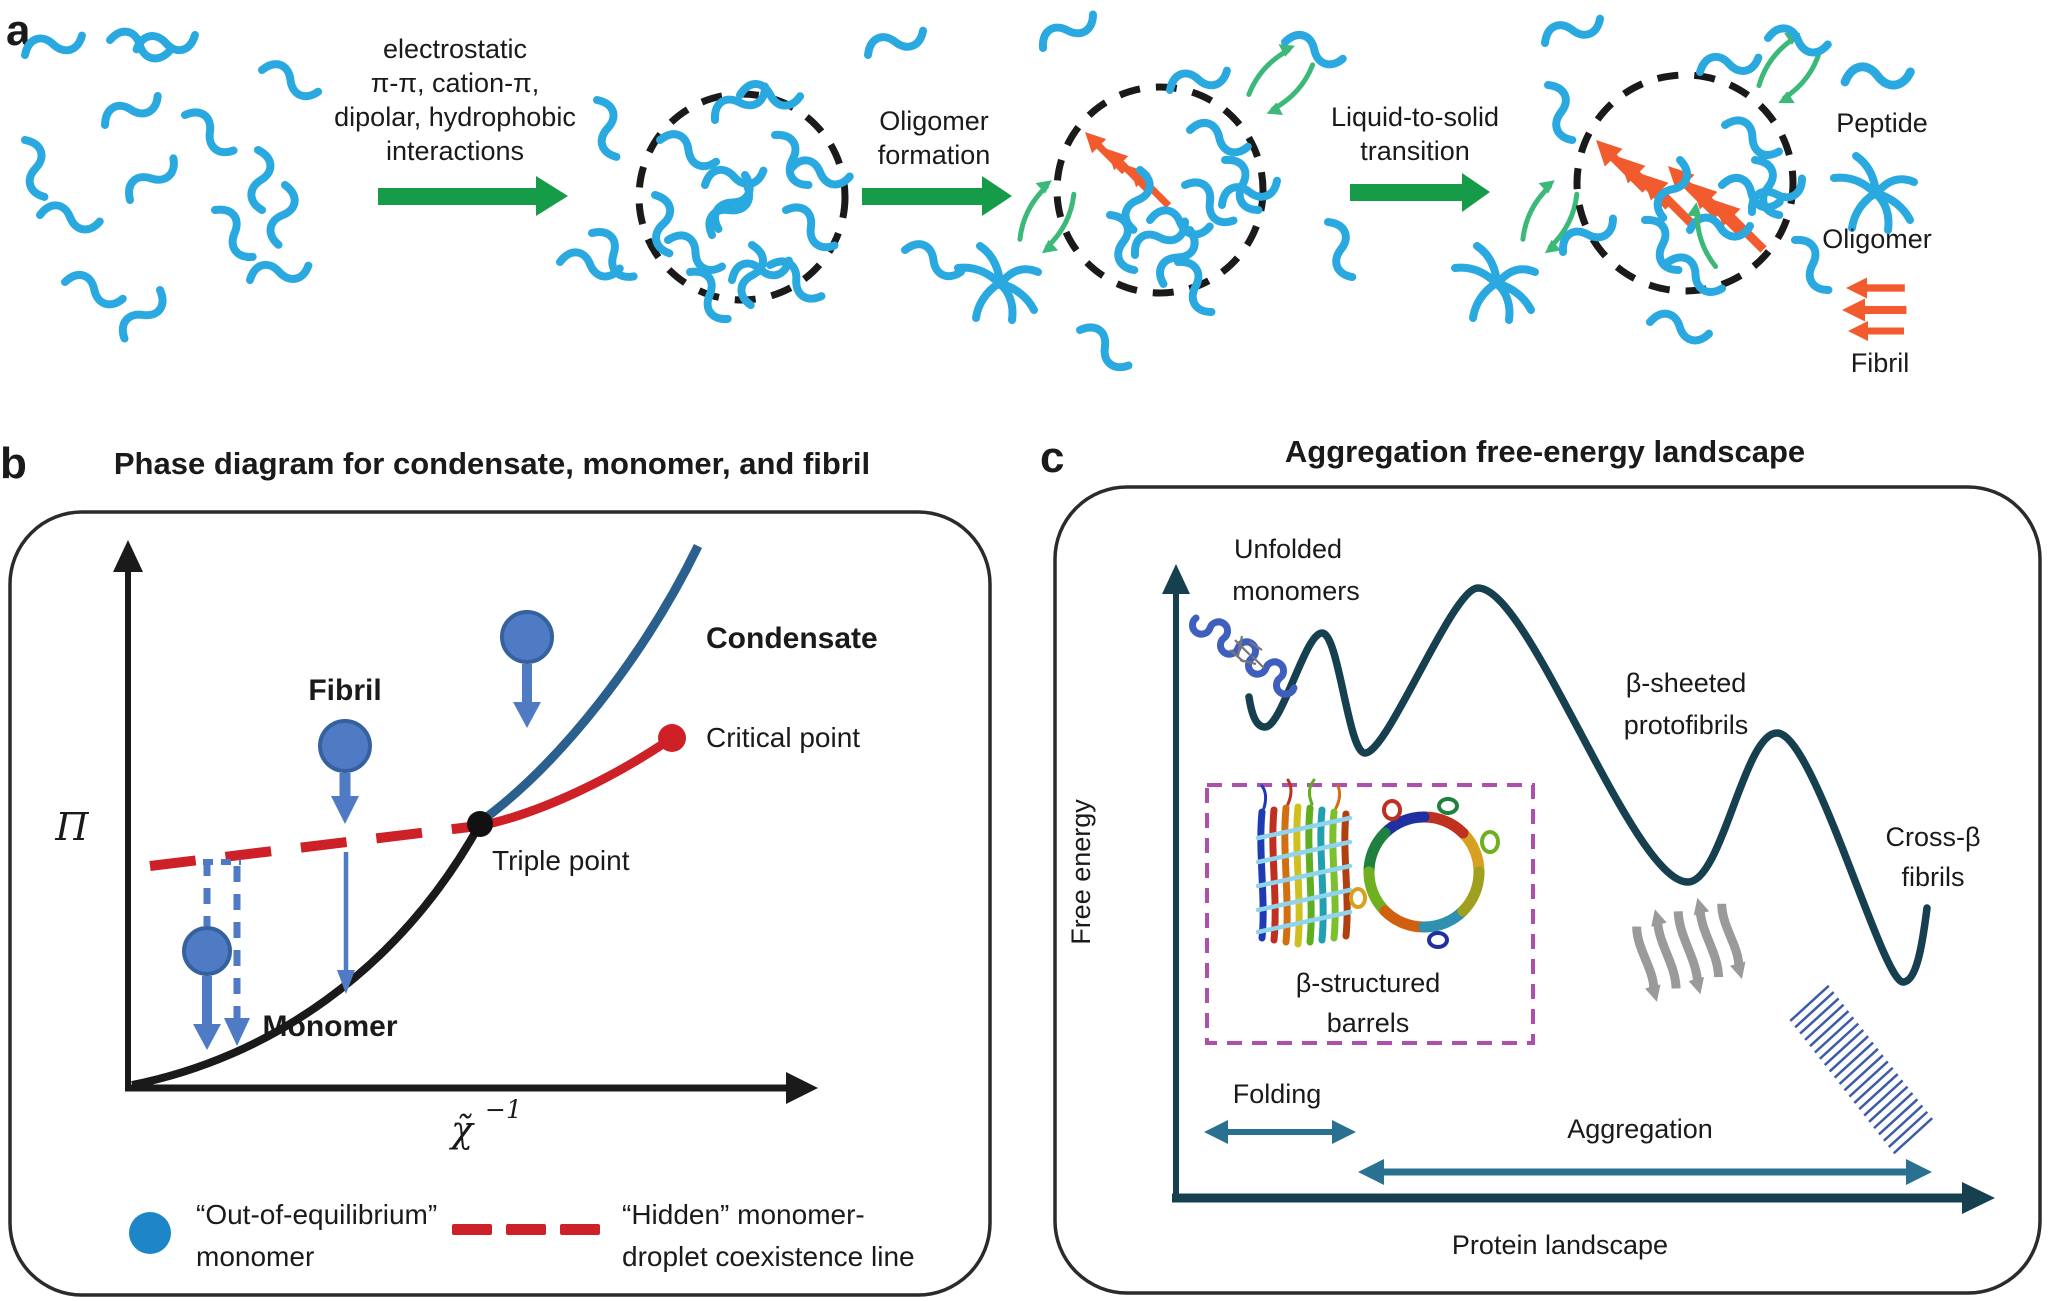 The height and width of the screenshot is (1301, 2048). What do you see at coordinates (1415, 134) in the screenshot?
I see `liquid-to-solid-label: Liquid-to-solid transition` at bounding box center [1415, 134].